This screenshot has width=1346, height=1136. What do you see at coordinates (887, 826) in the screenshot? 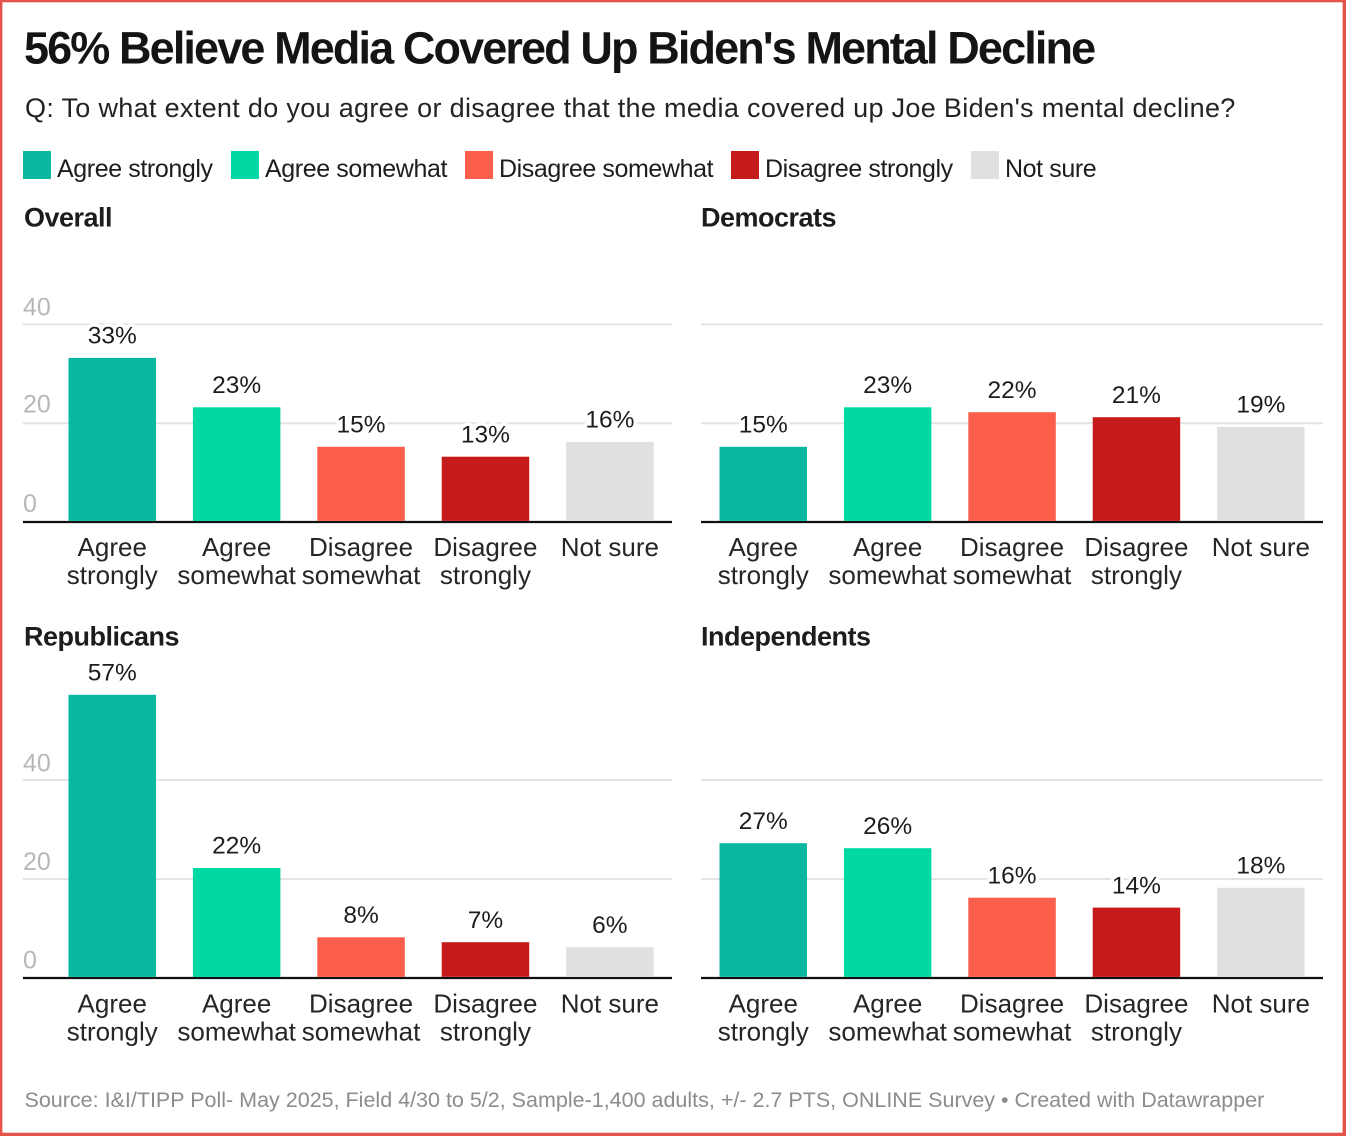
I see `svg-text: 26%` at bounding box center [887, 826].